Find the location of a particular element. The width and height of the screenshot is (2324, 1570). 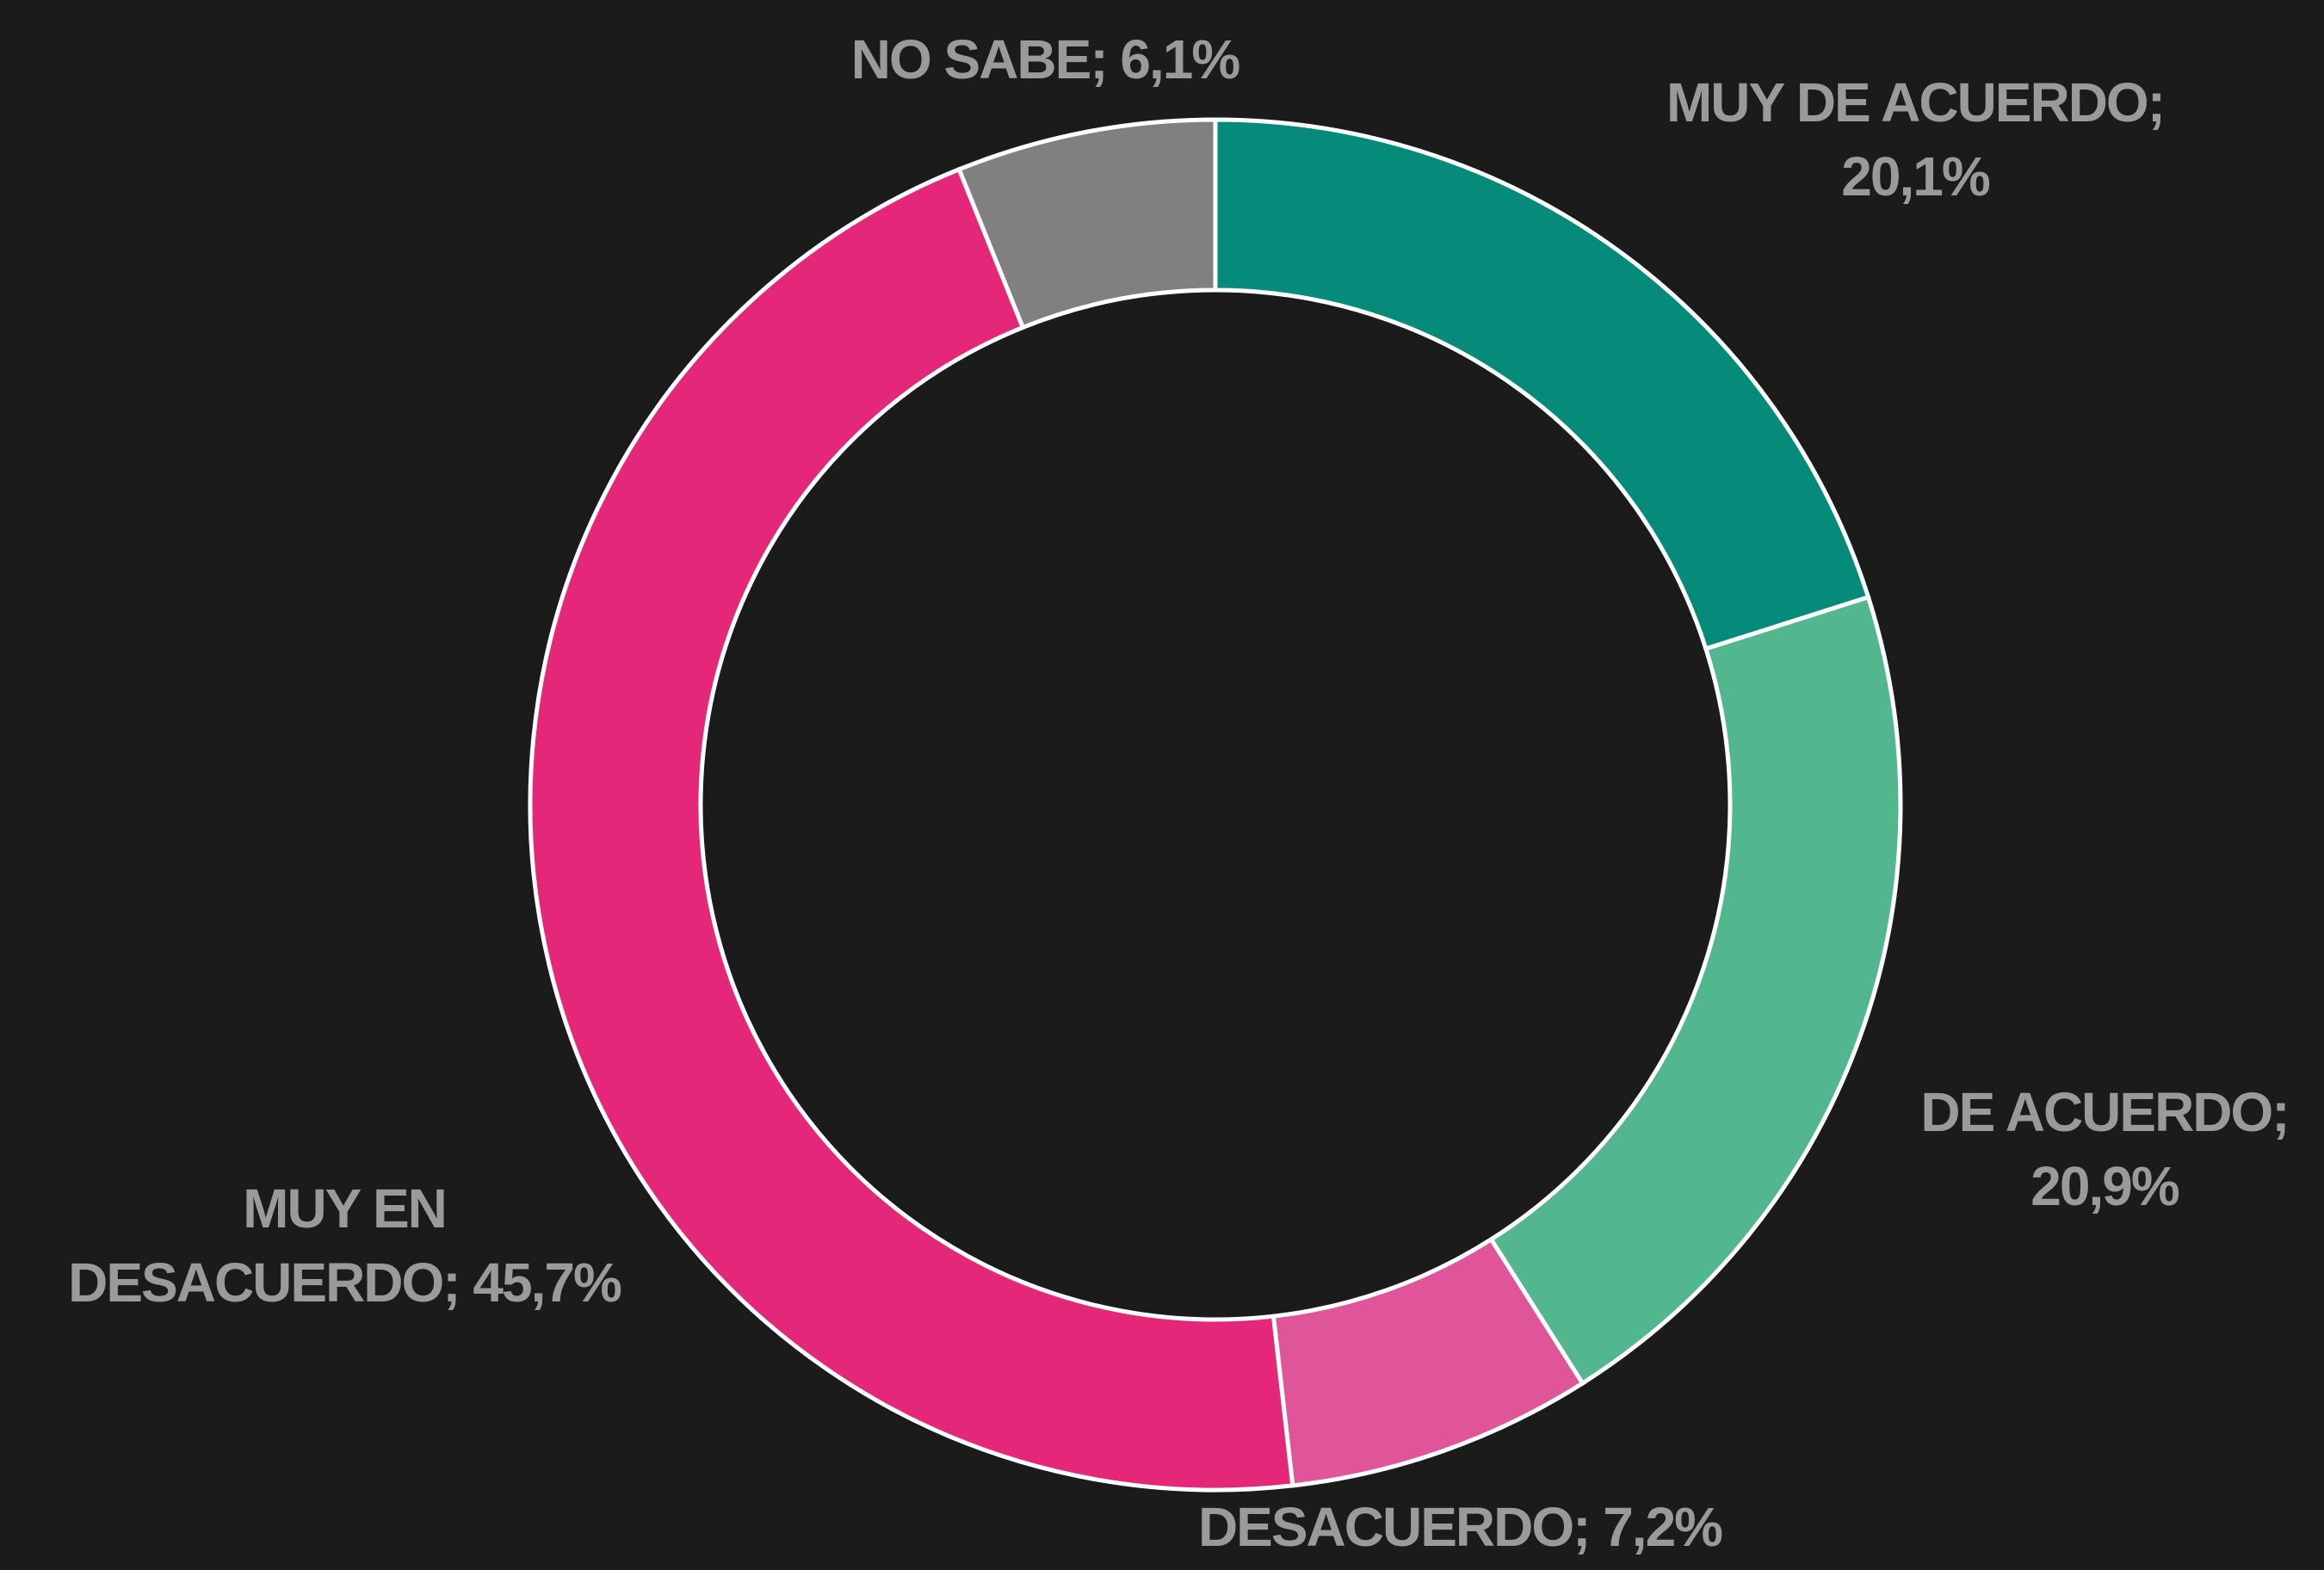

data-label: DESACUERDO; 7,2% is located at coordinates (1460, 1527).